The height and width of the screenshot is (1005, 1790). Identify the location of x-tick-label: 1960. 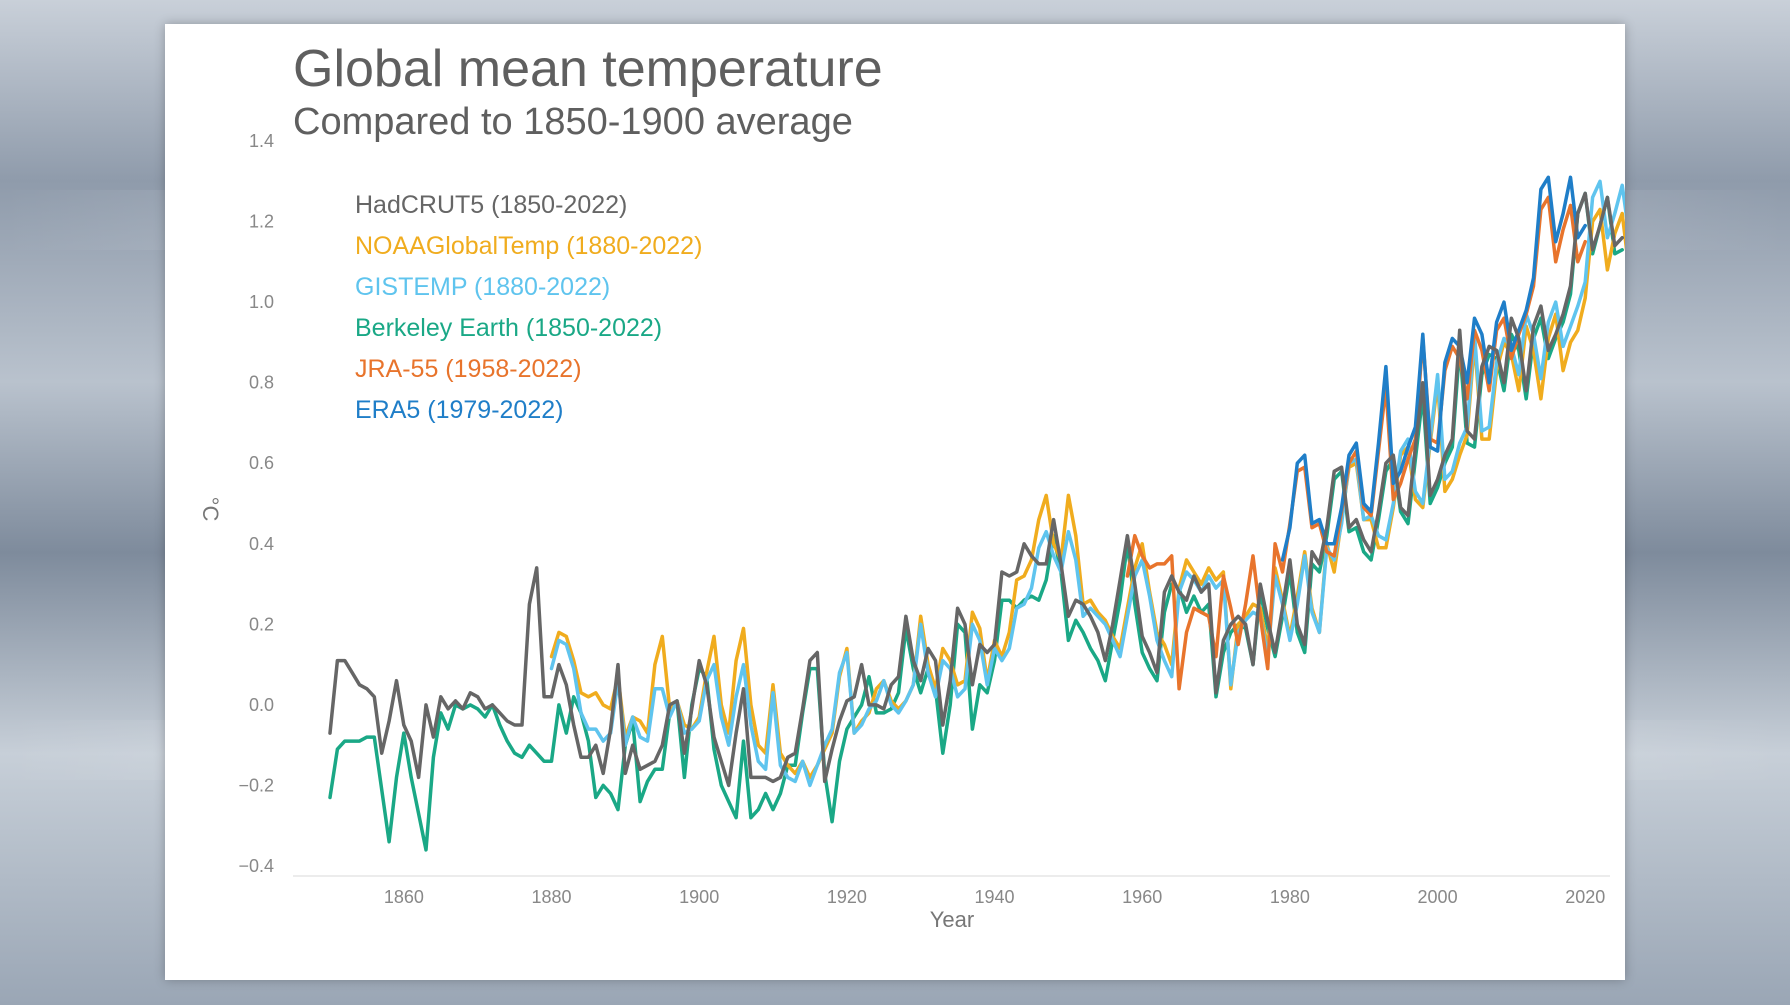
(1142, 897).